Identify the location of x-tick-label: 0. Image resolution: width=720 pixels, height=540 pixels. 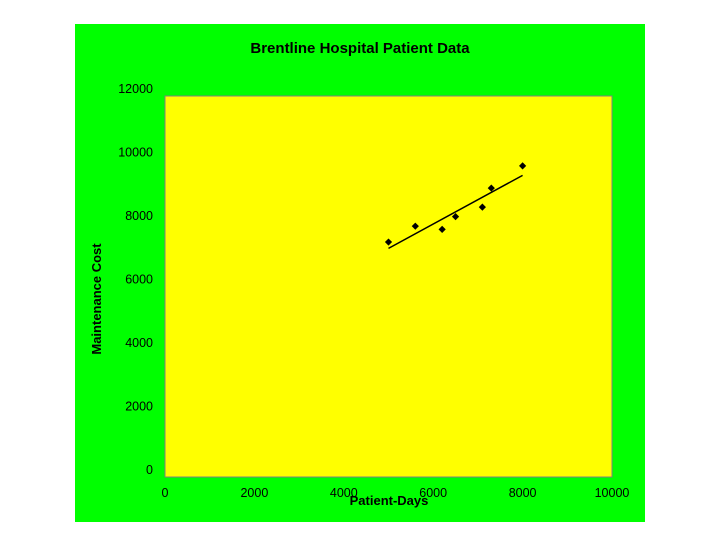
(165, 493).